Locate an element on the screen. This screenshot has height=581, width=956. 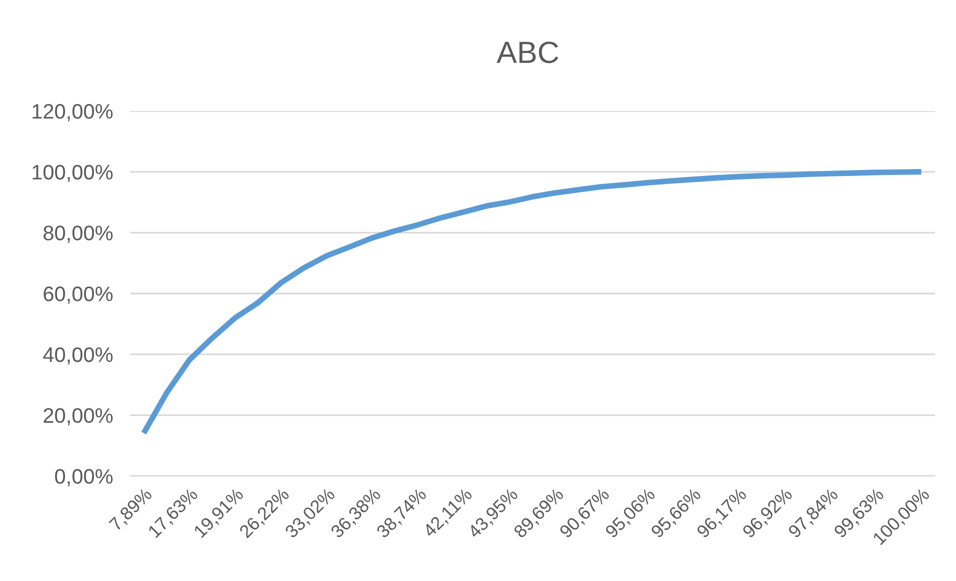
y-tick-label: 60,00% is located at coordinates (78, 295).